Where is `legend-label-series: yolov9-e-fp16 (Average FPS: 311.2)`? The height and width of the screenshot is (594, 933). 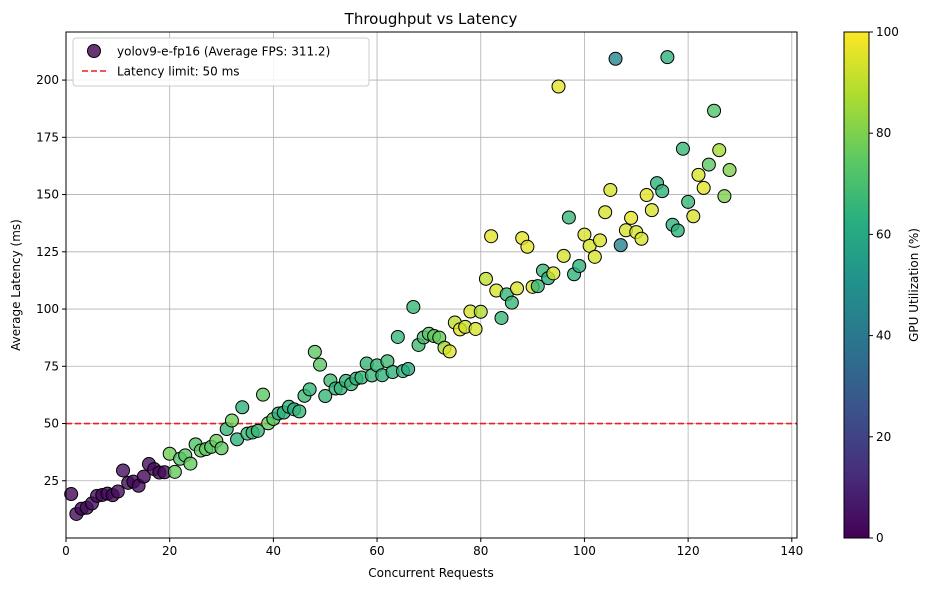 legend-label-series: yolov9-e-fp16 (Average FPS: 311.2) is located at coordinates (223, 52).